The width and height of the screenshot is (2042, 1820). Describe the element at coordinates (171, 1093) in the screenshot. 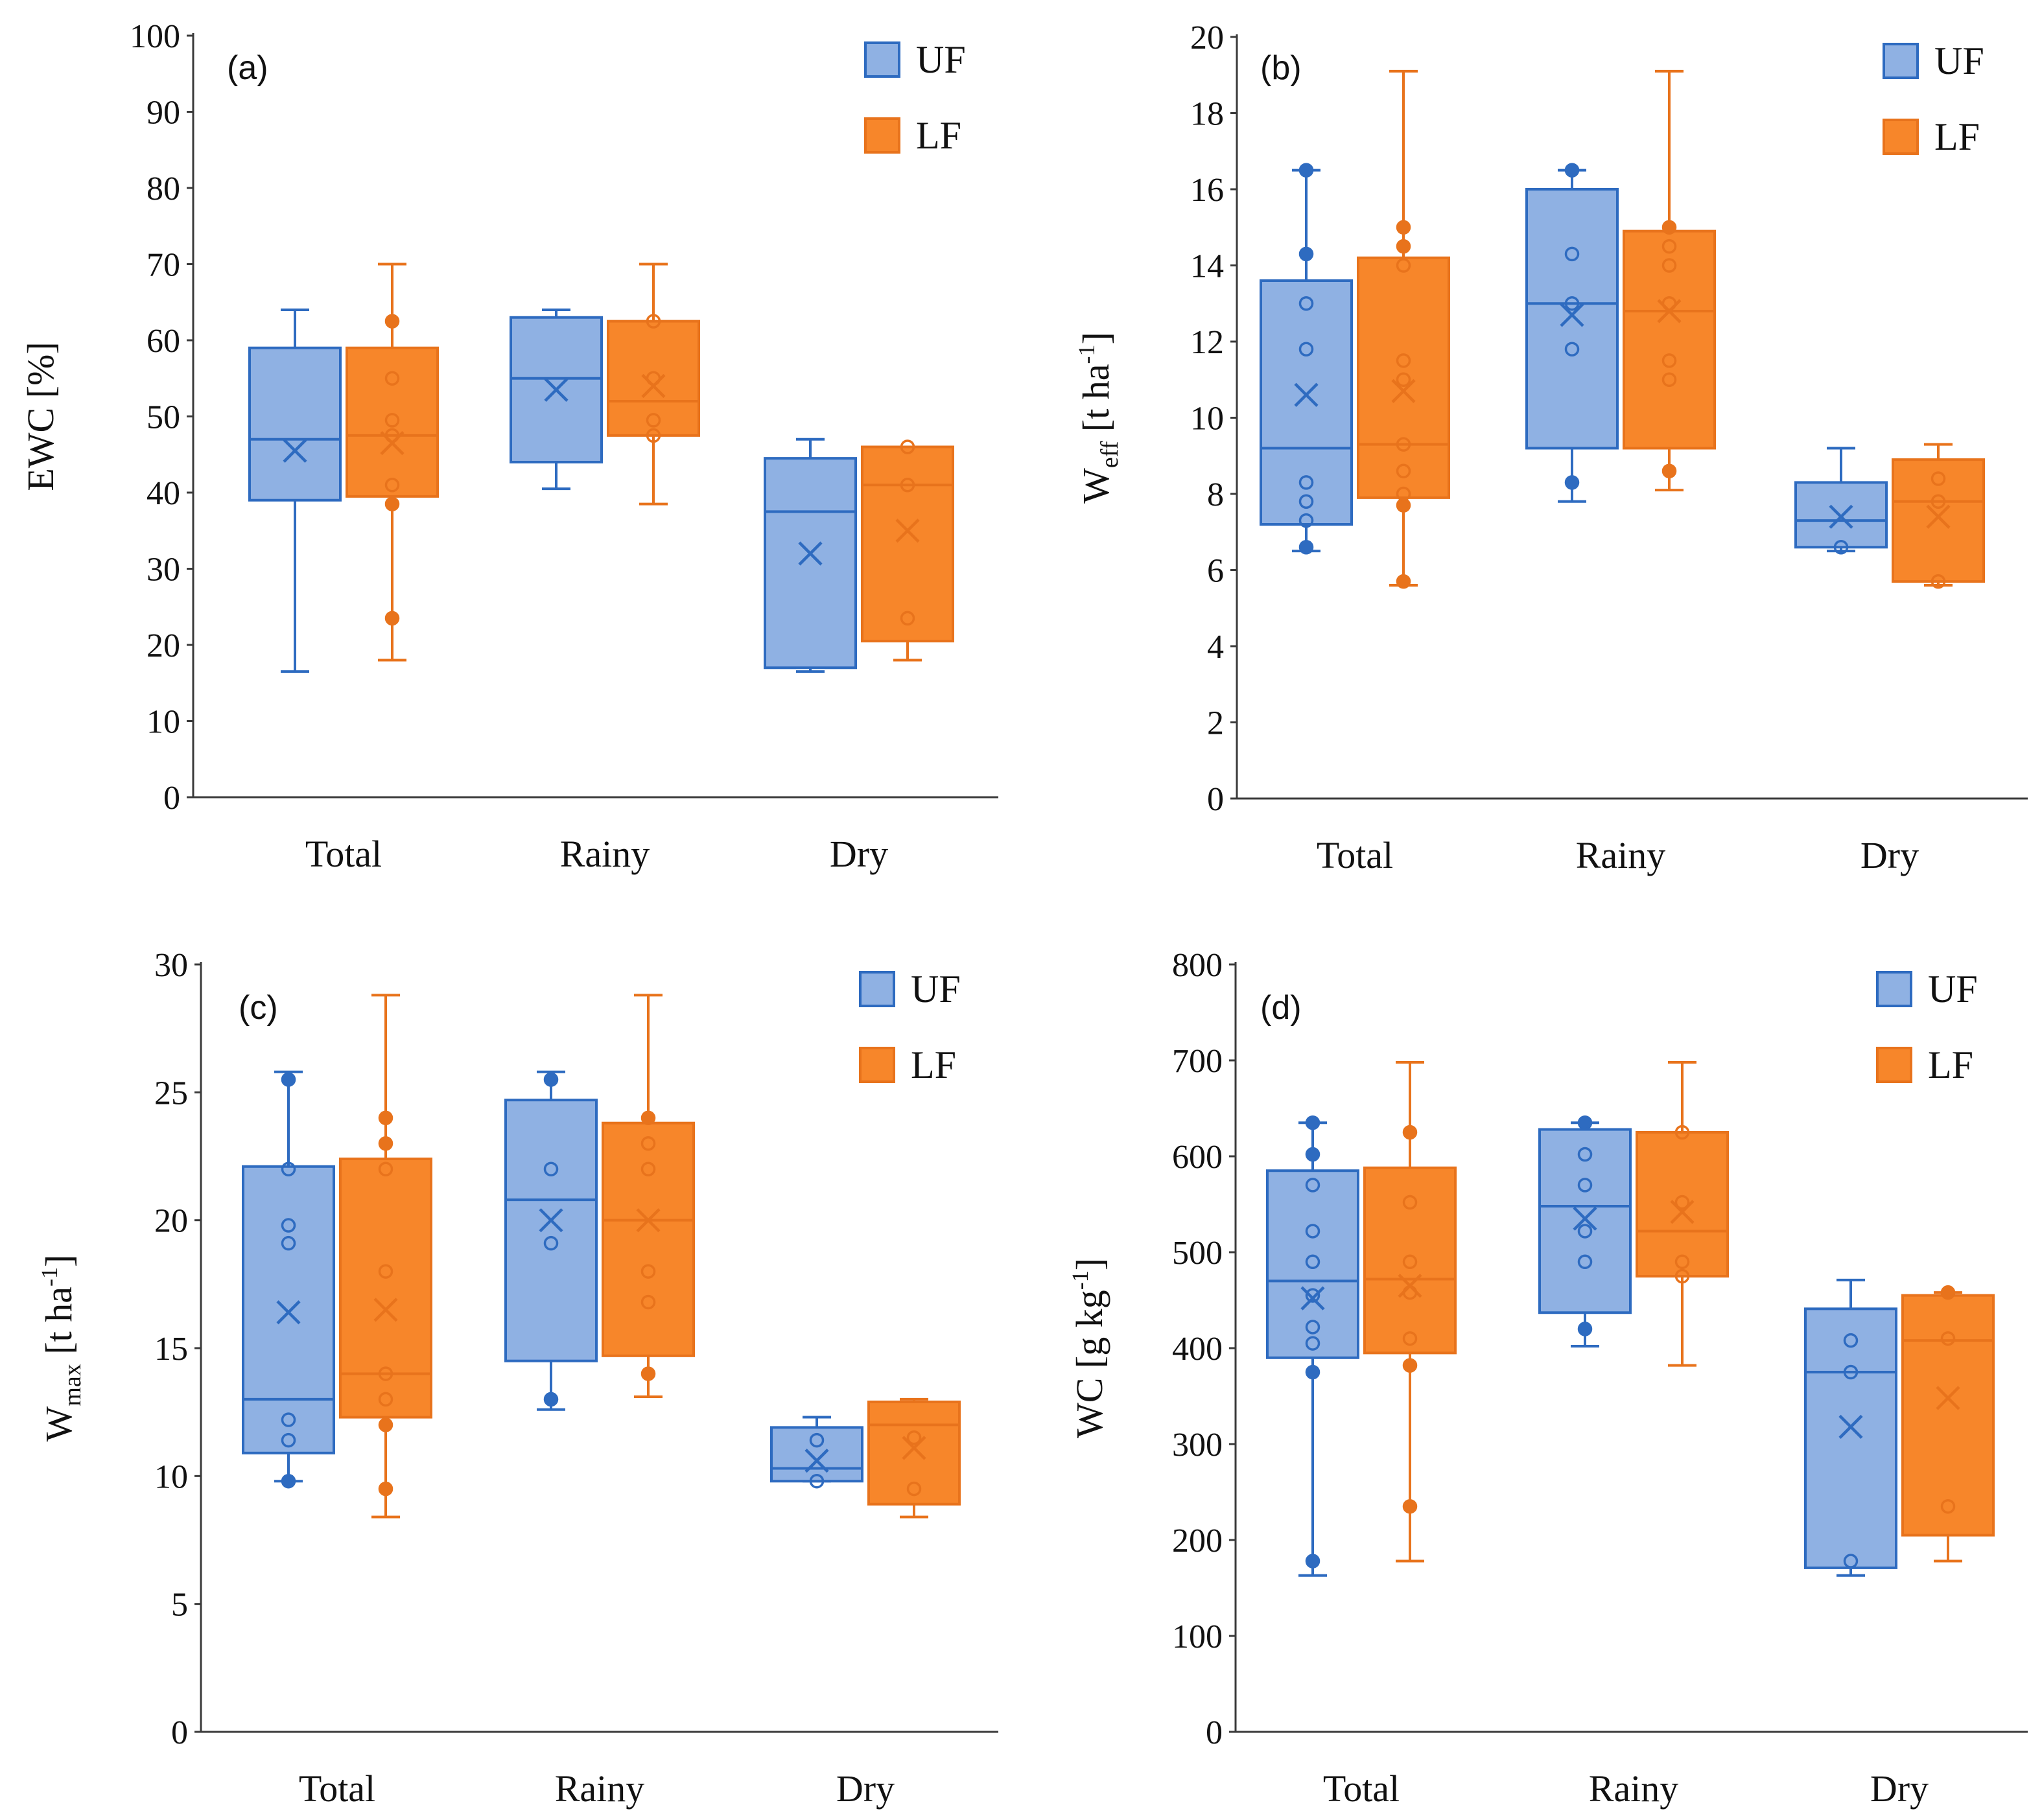

I see `y-tick-label: 25` at that location.